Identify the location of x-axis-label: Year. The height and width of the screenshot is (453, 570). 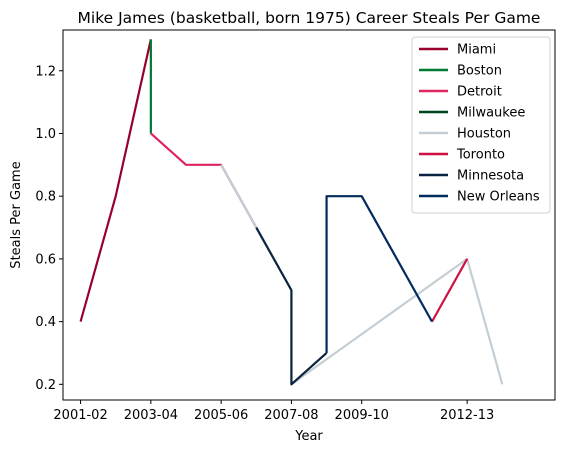
(308, 436).